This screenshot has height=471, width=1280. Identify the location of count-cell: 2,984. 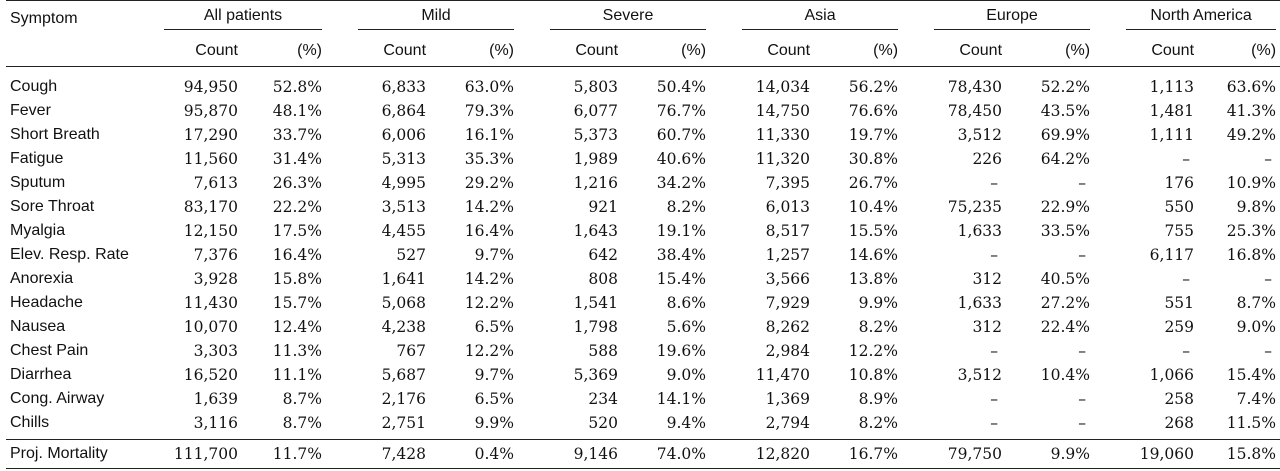
(788, 351).